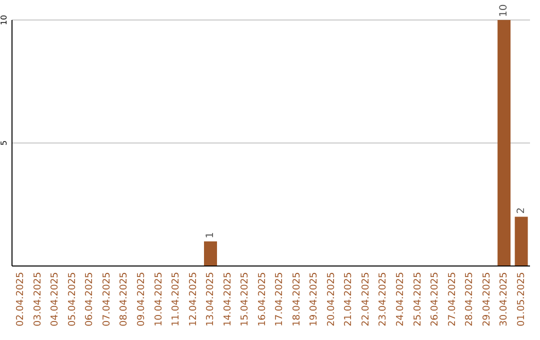  What do you see at coordinates (348, 299) in the screenshot?
I see `x-tick-label: 21.04.2025` at bounding box center [348, 299].